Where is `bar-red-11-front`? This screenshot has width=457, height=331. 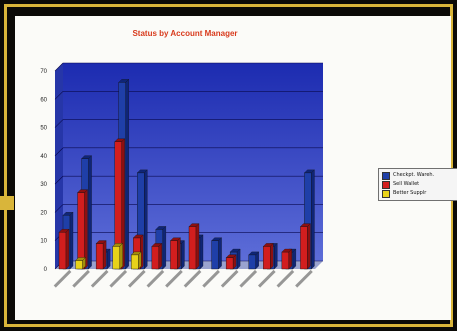 bar-red-11-front is located at coordinates (304, 248).